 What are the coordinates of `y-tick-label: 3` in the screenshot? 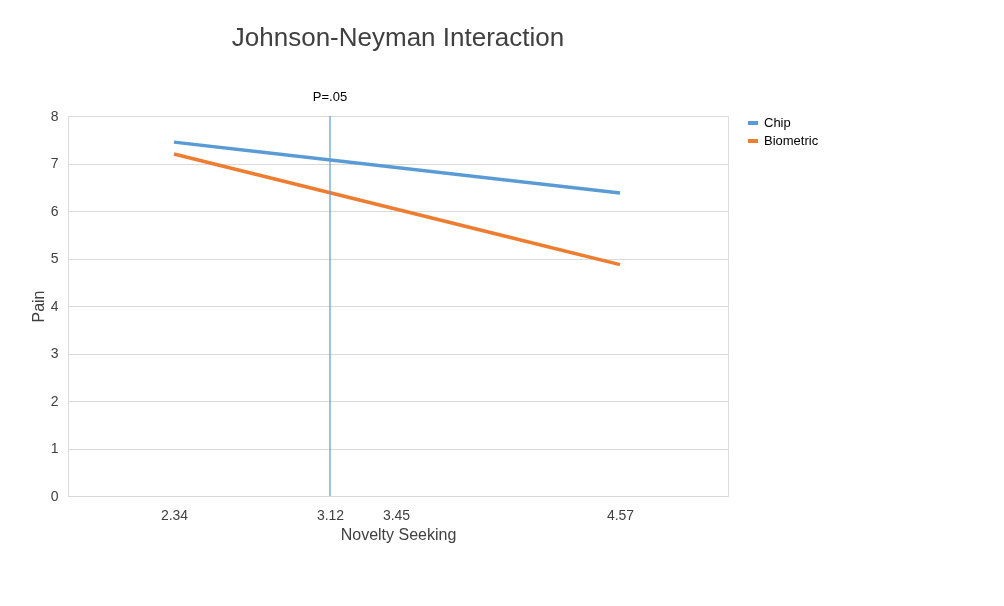 It's located at (54, 353).